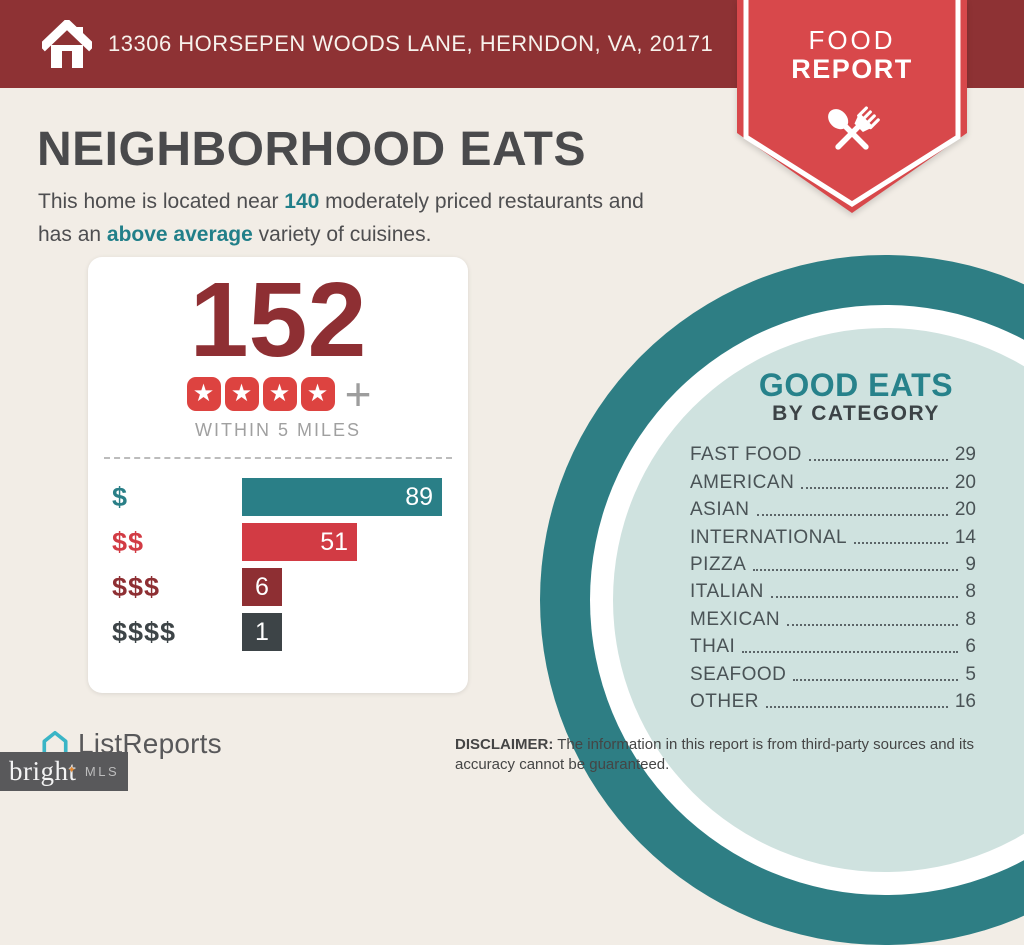 Image resolution: width=1024 pixels, height=945 pixels. Describe the element at coordinates (854, 128) in the screenshot. I see `spoon-fork-icon` at that location.